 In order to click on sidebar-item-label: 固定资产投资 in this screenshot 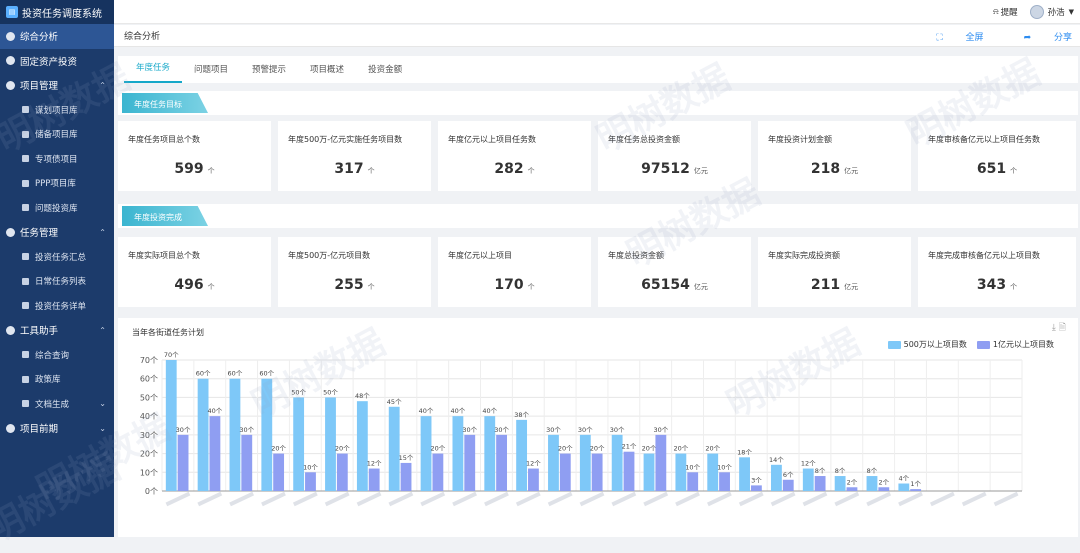, I will do `click(49, 62)`.